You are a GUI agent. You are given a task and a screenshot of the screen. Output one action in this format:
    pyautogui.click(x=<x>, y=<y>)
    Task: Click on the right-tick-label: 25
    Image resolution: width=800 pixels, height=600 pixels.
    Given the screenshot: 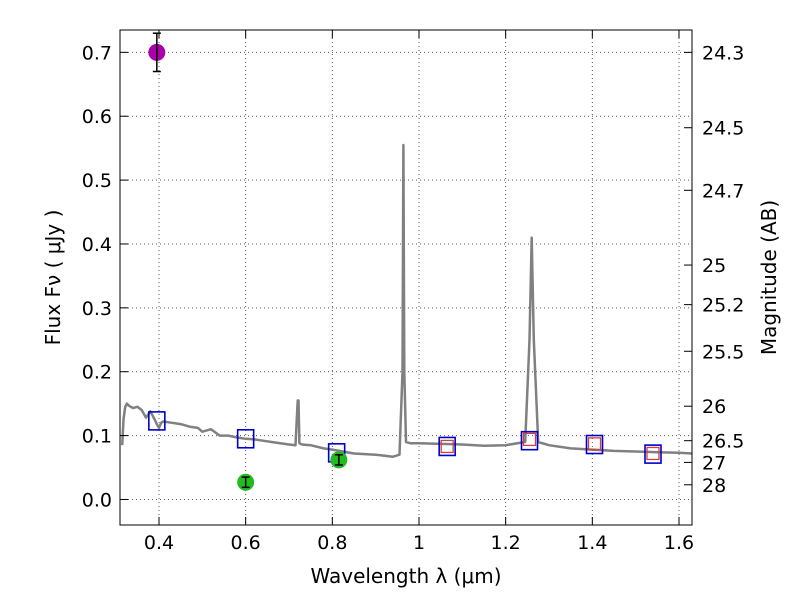 What is the action you would take?
    pyautogui.click(x=714, y=266)
    